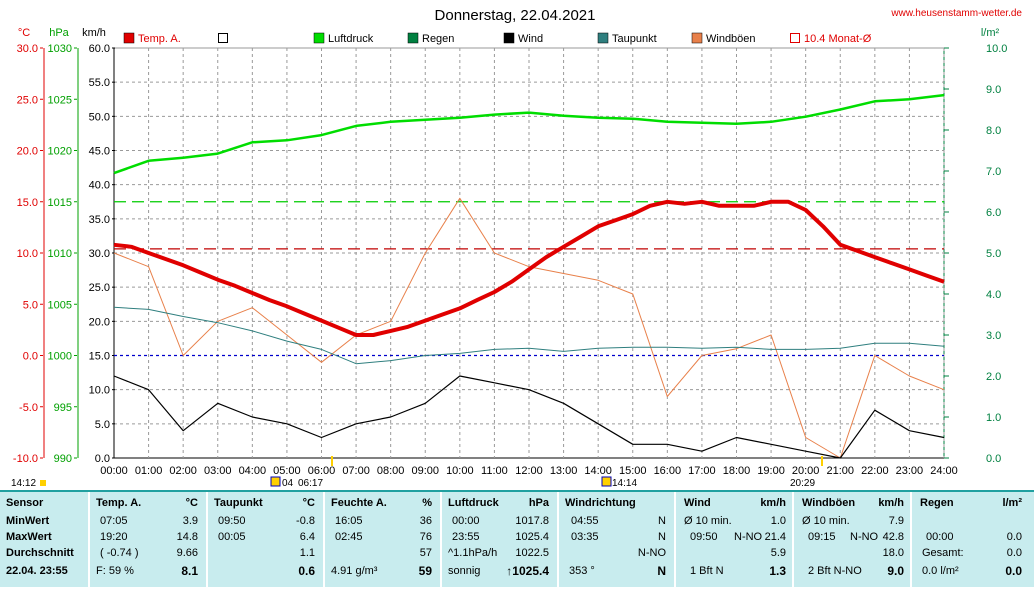 This screenshot has width=1034, height=589. What do you see at coordinates (494, 471) in the screenshot?
I see `time-tick-label: 11:00` at bounding box center [494, 471].